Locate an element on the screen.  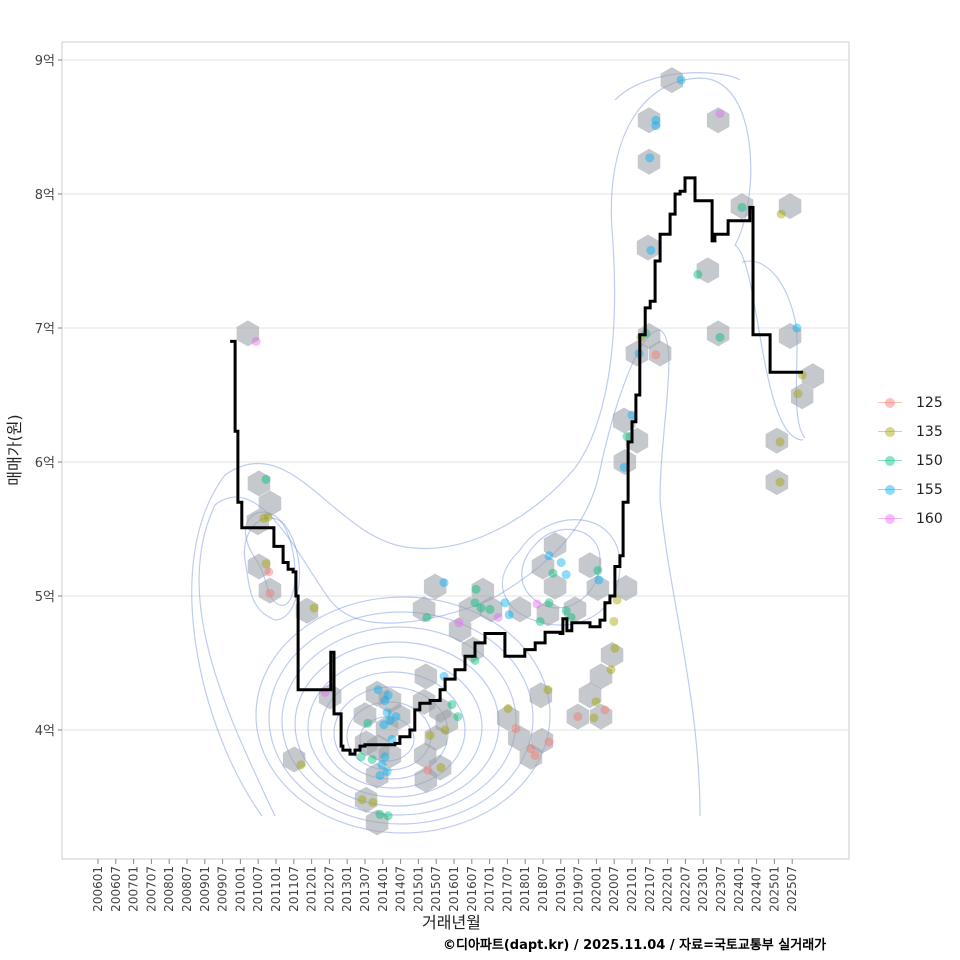
legend-label: 150 is located at coordinates (929, 460).